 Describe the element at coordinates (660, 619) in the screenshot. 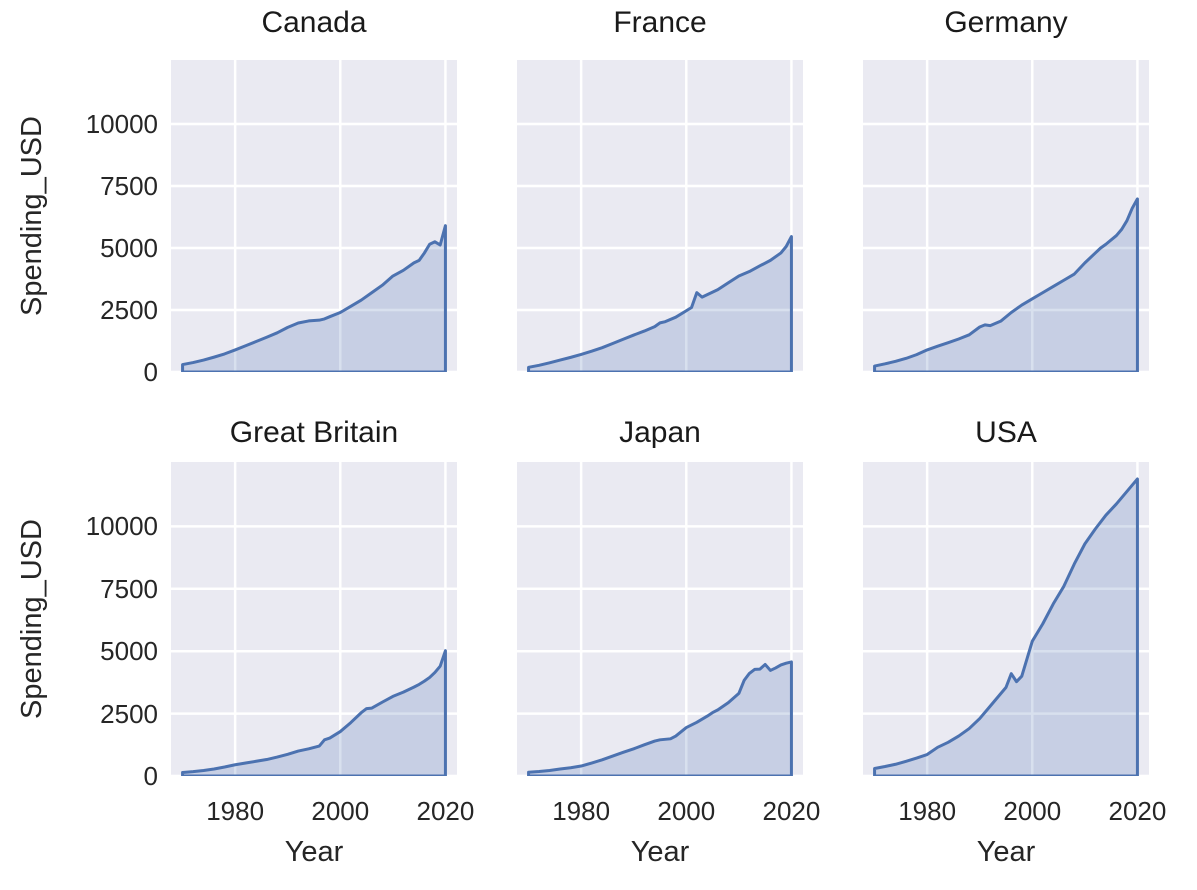

I see `japan-area-chart` at that location.